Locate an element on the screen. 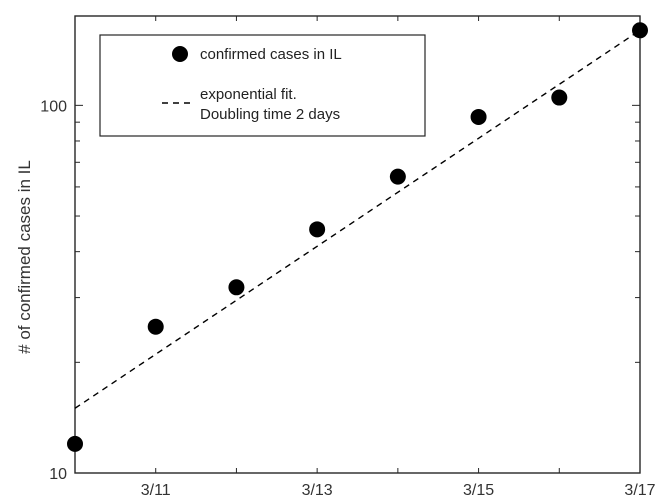 The image size is (663, 499). legend-label-fit: exponential fit. is located at coordinates (248, 94).